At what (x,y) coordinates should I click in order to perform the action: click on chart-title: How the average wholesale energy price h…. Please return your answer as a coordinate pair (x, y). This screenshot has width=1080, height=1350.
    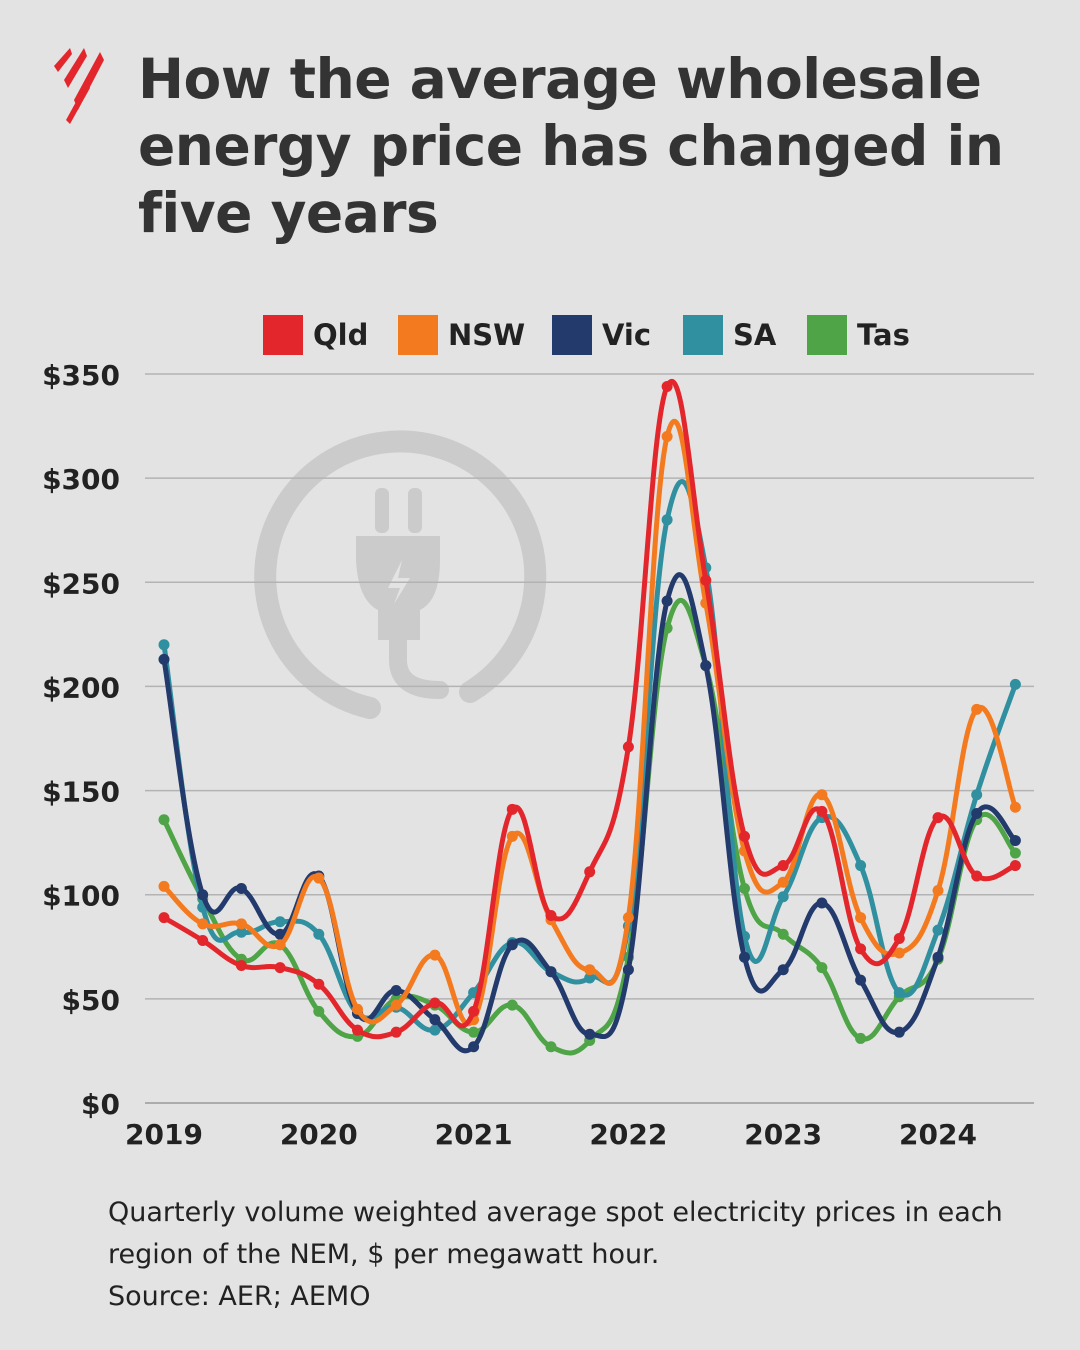
    Looking at the image, I should click on (571, 146).